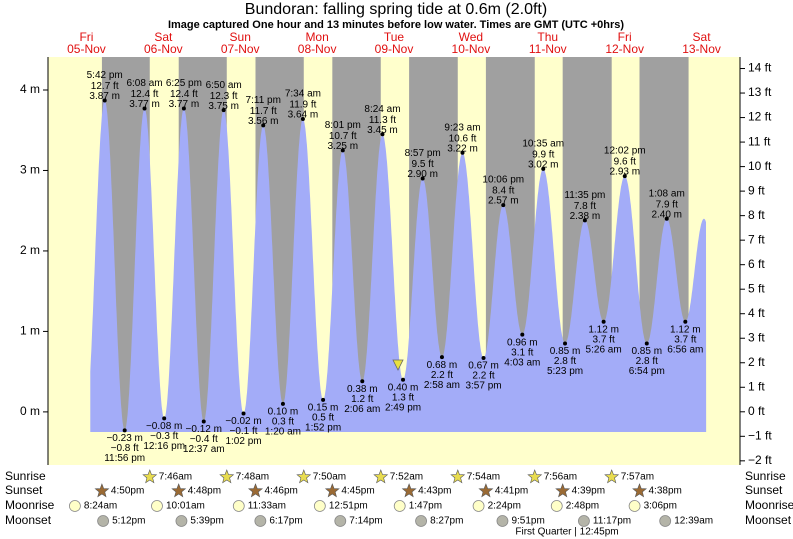 Image resolution: width=793 pixels, height=539 pixels. What do you see at coordinates (316, 37) in the screenshot?
I see `day-name: Mon` at bounding box center [316, 37].